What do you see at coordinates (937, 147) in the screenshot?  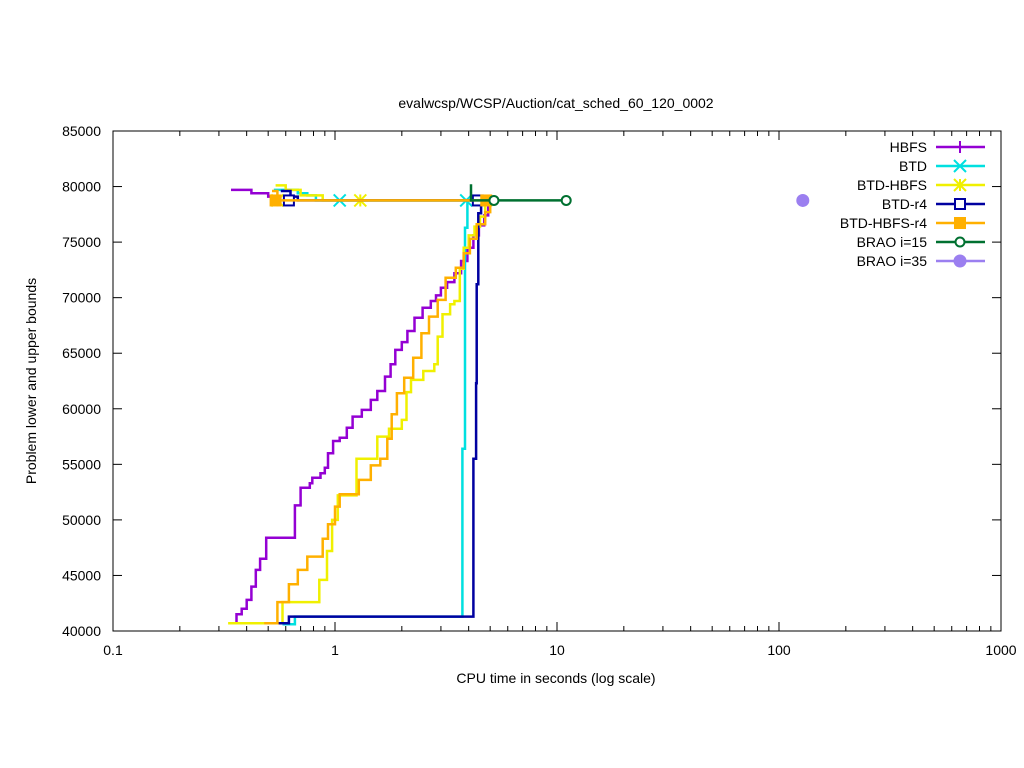 I see `legend-entry: HBFS` at bounding box center [937, 147].